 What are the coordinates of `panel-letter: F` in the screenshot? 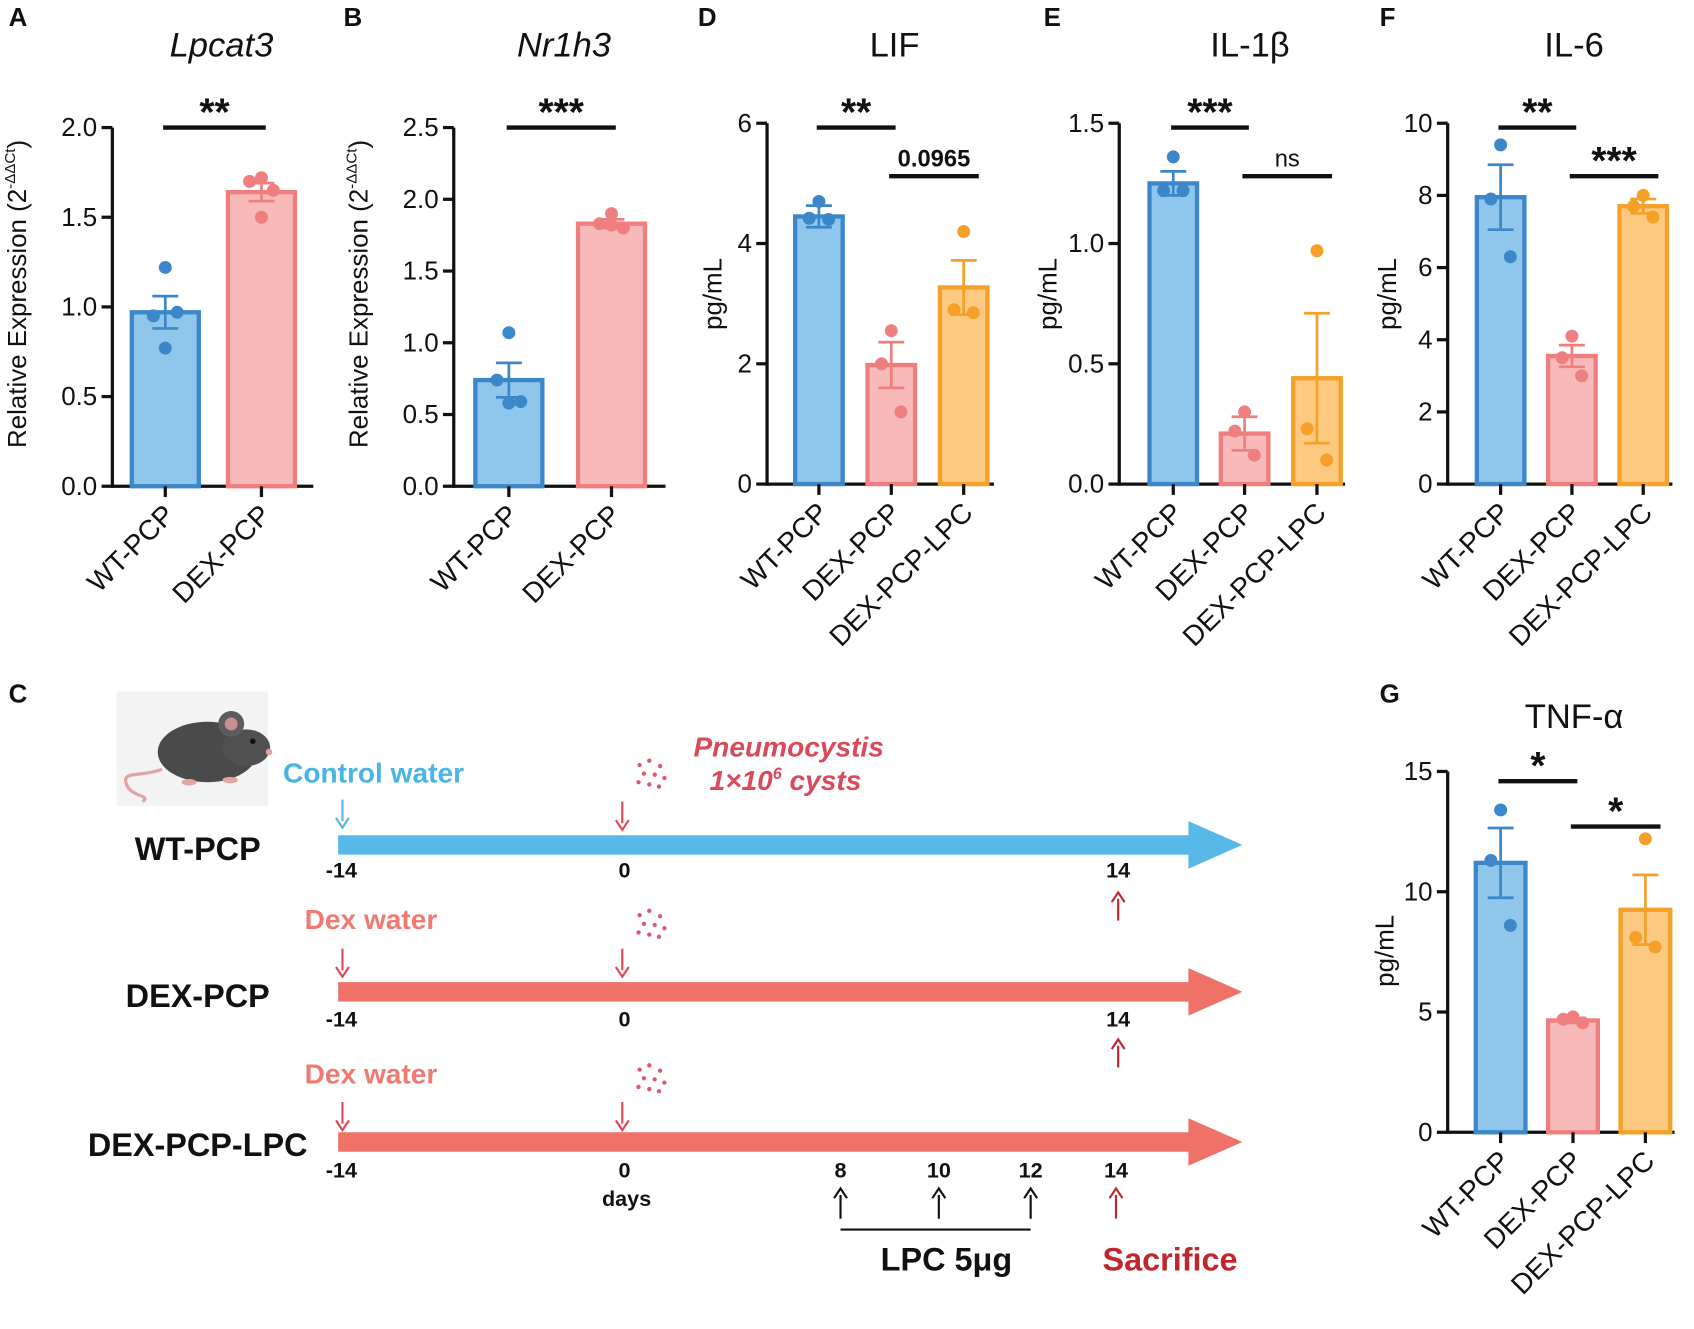 It's located at (1388, 18).